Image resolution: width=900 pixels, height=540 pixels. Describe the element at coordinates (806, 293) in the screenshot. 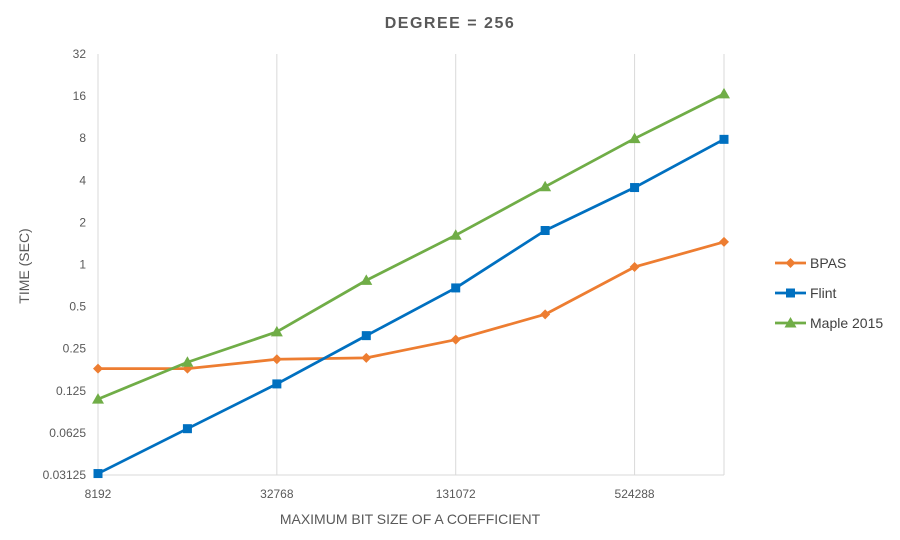

I see `legend-item-flint: Flint` at that location.